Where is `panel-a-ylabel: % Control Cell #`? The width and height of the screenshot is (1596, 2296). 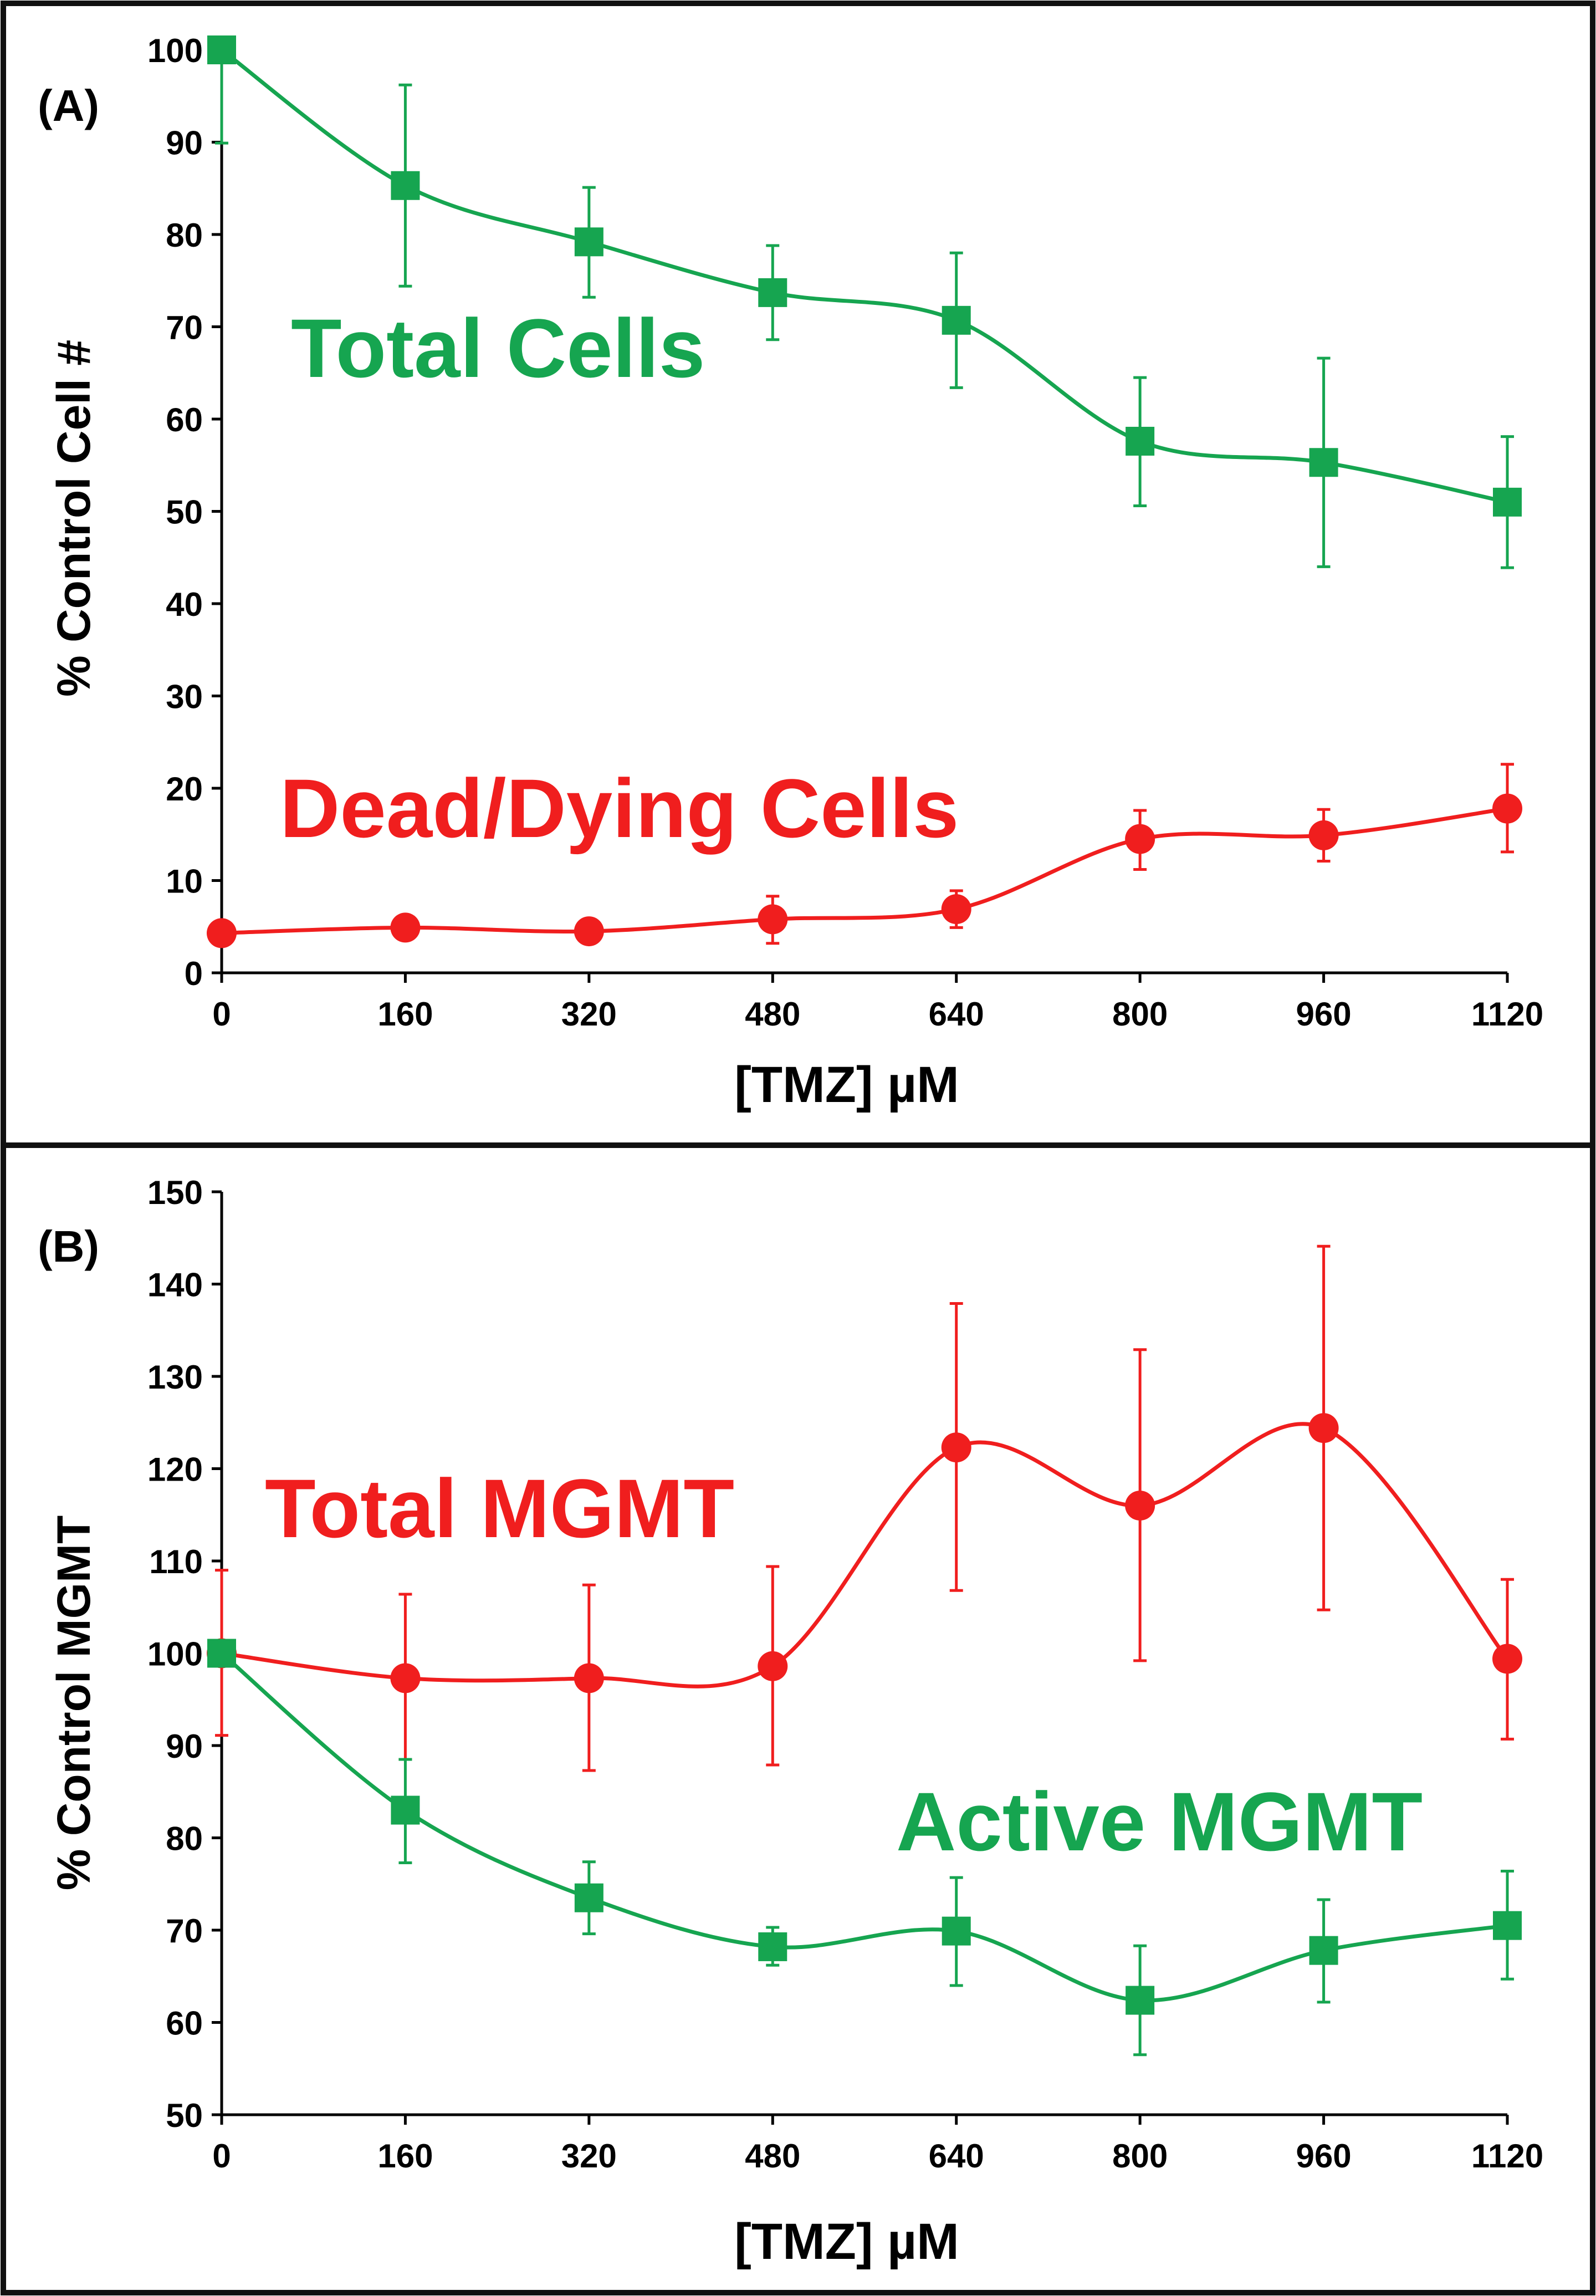 panel-a-ylabel: % Control Cell # is located at coordinates (74, 518).